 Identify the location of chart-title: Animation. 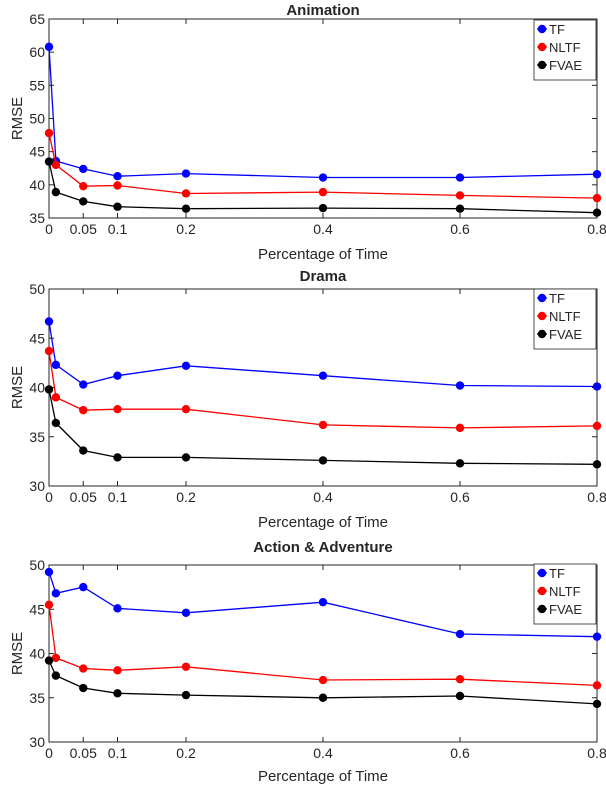
(322, 10).